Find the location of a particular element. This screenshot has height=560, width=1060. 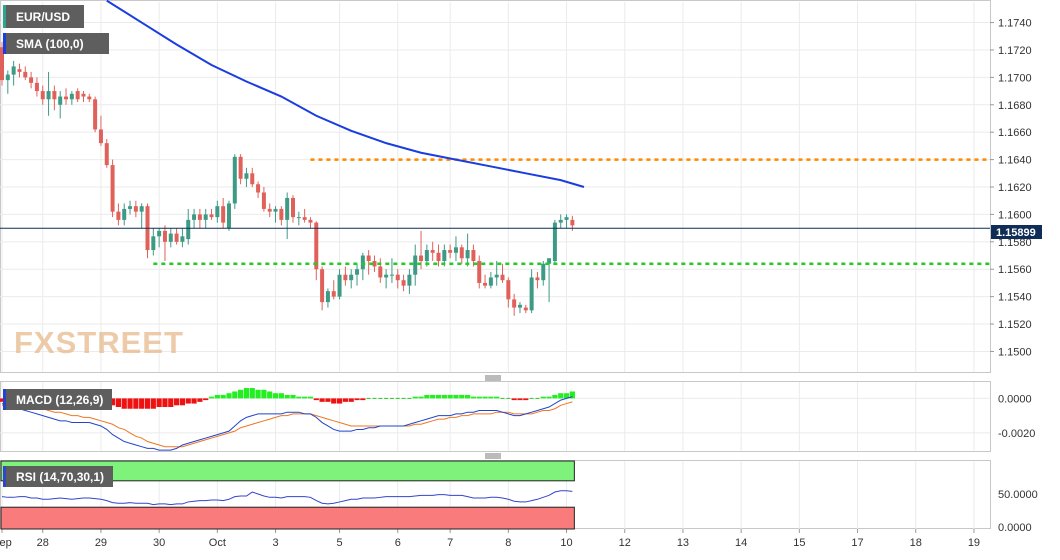

rsi-label: RSI (14,70,30,1) is located at coordinates (58, 476).